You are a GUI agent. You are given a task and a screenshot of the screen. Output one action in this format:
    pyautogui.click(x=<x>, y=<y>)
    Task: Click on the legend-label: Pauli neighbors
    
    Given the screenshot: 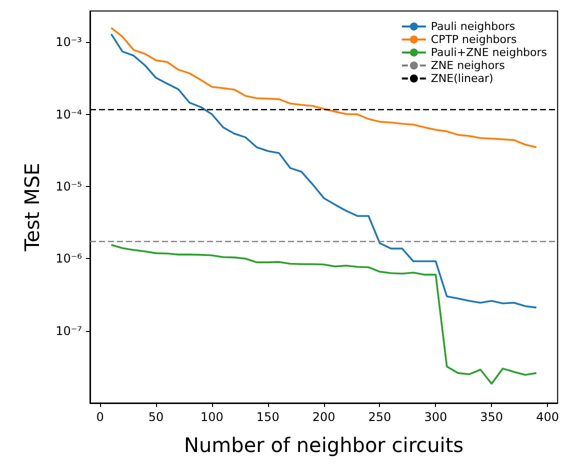 What is the action you would take?
    pyautogui.click(x=473, y=26)
    